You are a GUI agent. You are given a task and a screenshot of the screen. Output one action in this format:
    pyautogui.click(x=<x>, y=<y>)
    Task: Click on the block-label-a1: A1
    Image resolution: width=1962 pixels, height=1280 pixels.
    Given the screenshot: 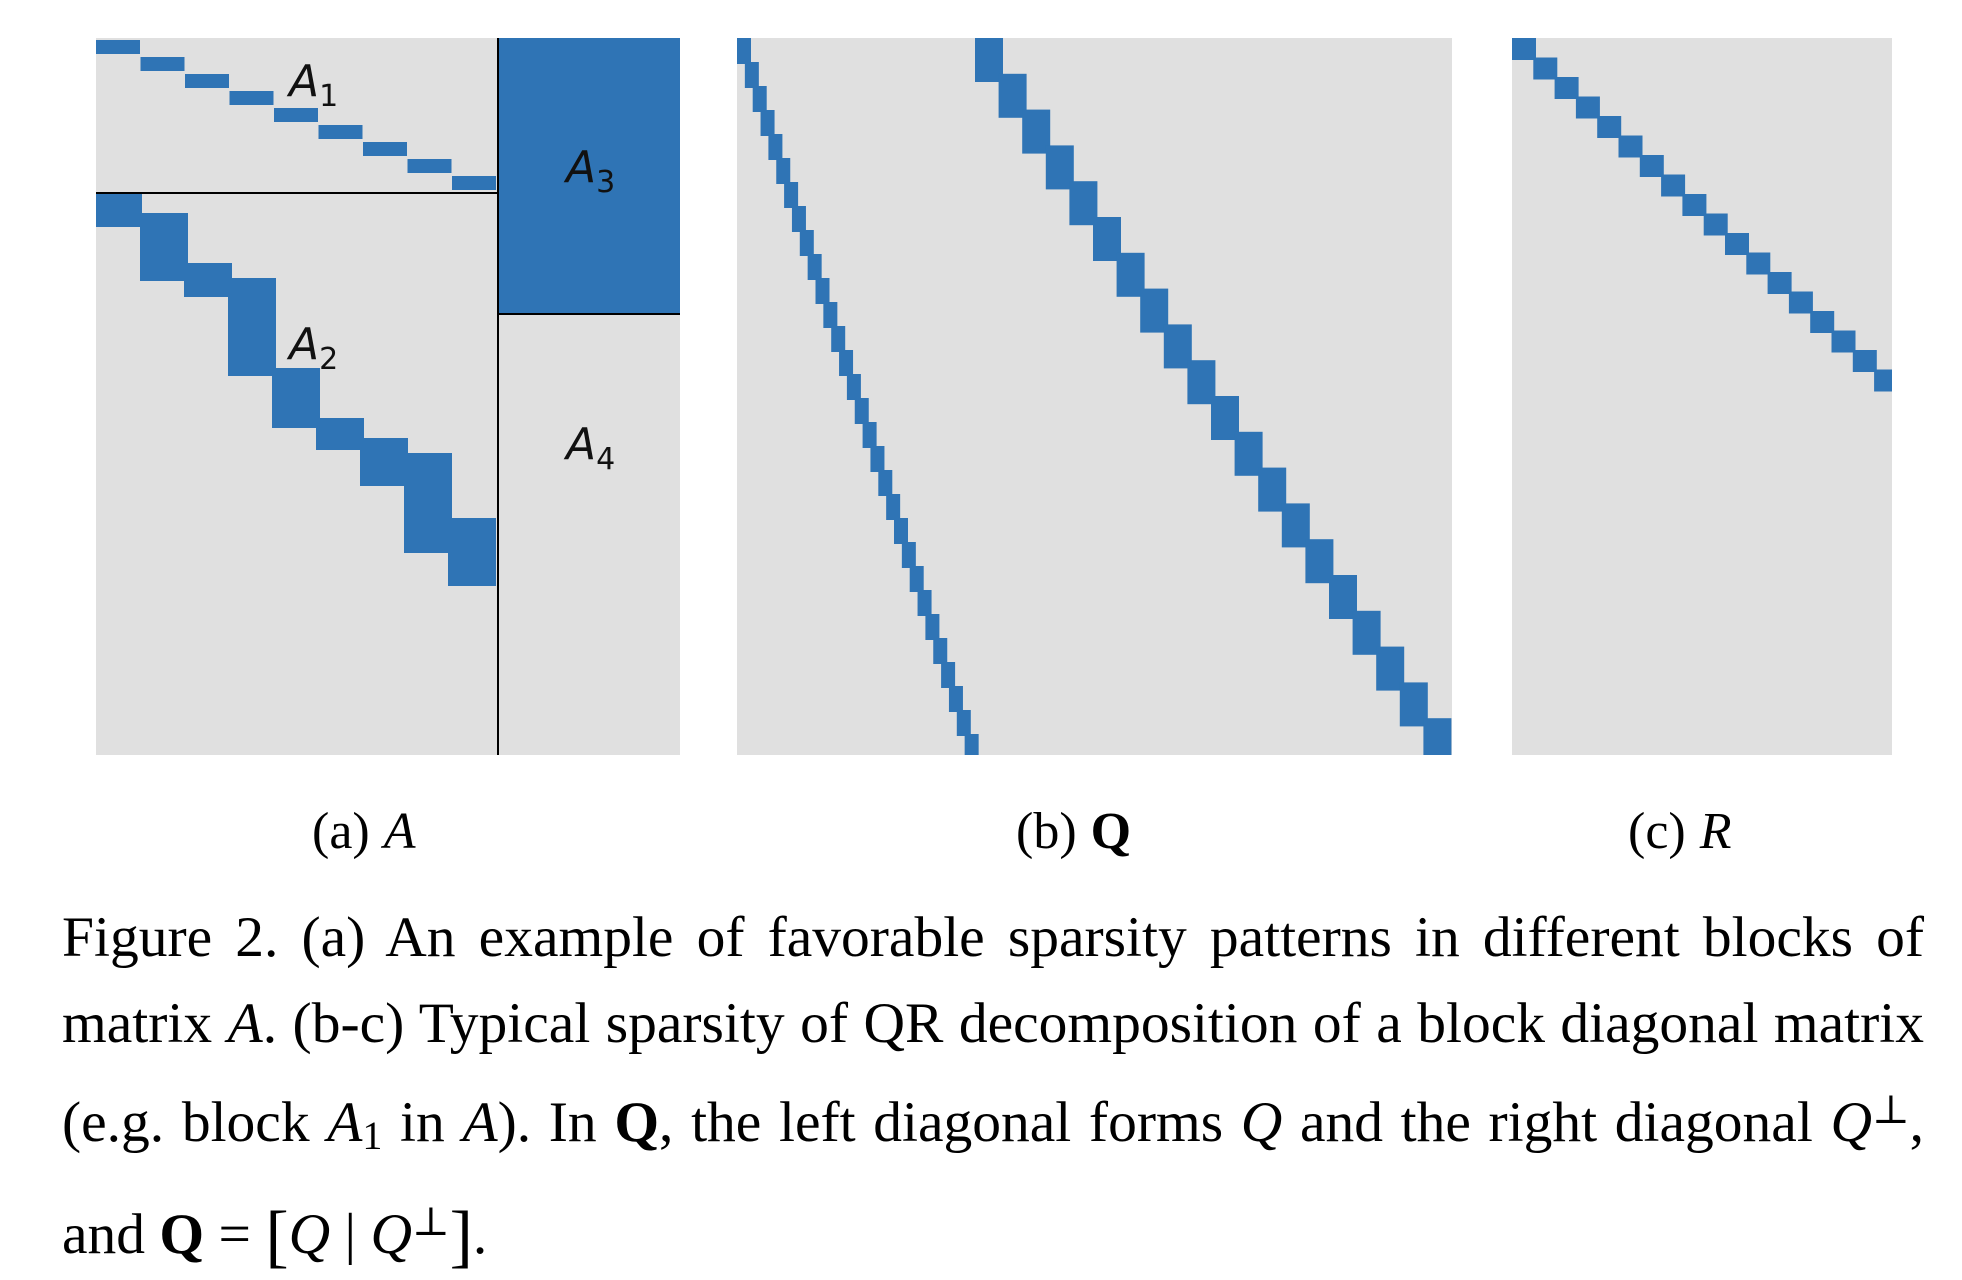 What is the action you would take?
    pyautogui.click(x=314, y=85)
    